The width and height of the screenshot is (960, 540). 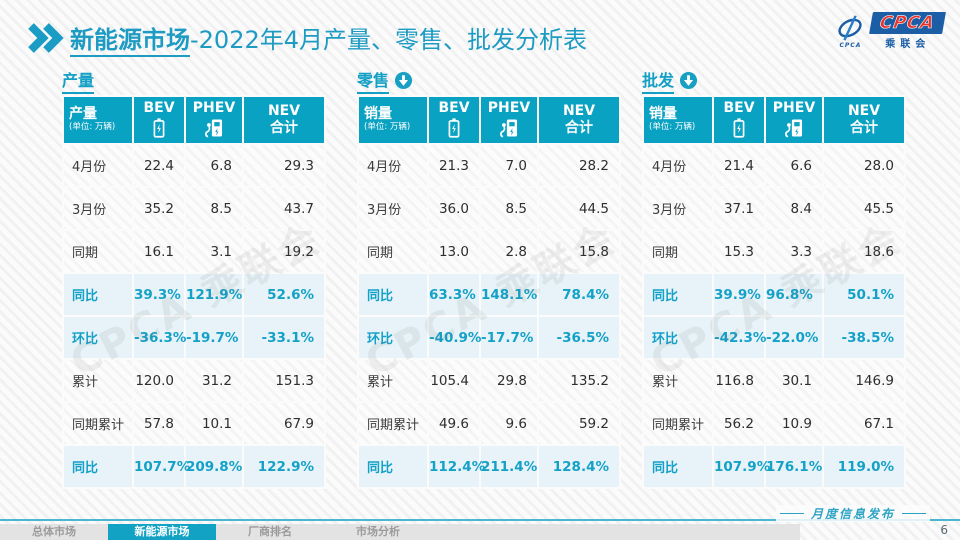 What do you see at coordinates (284, 466) in the screenshot?
I see `cell-value: 122.9%` at bounding box center [284, 466].